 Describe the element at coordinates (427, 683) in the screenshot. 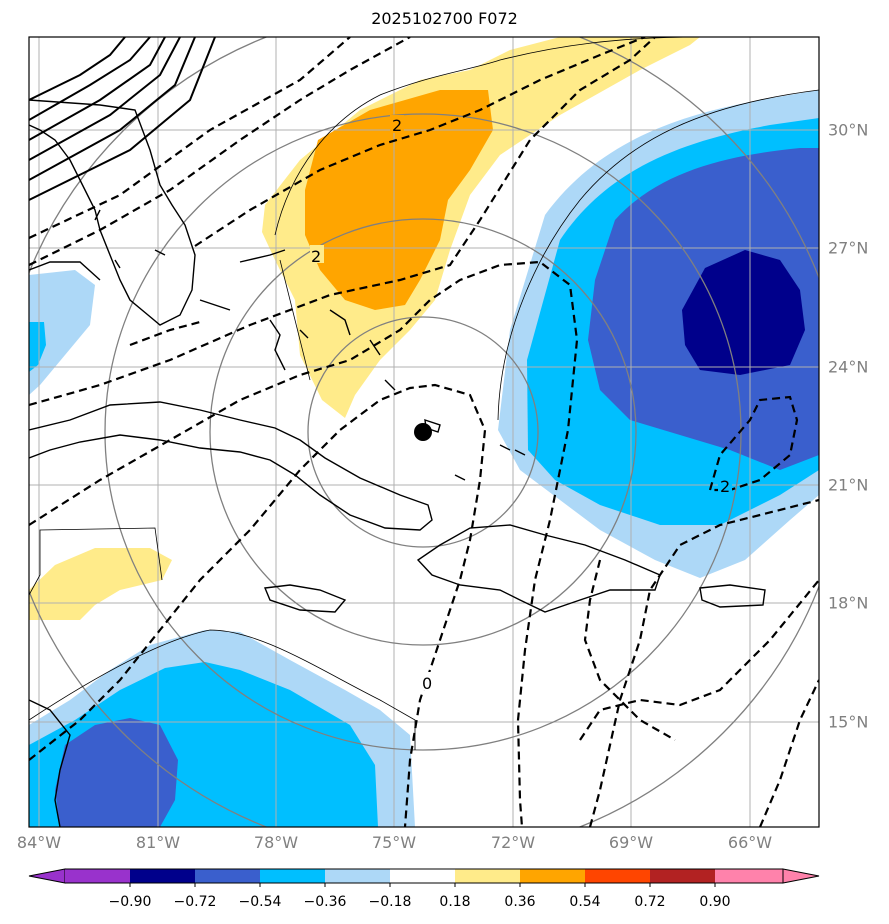

I see `contour-label: 0` at that location.